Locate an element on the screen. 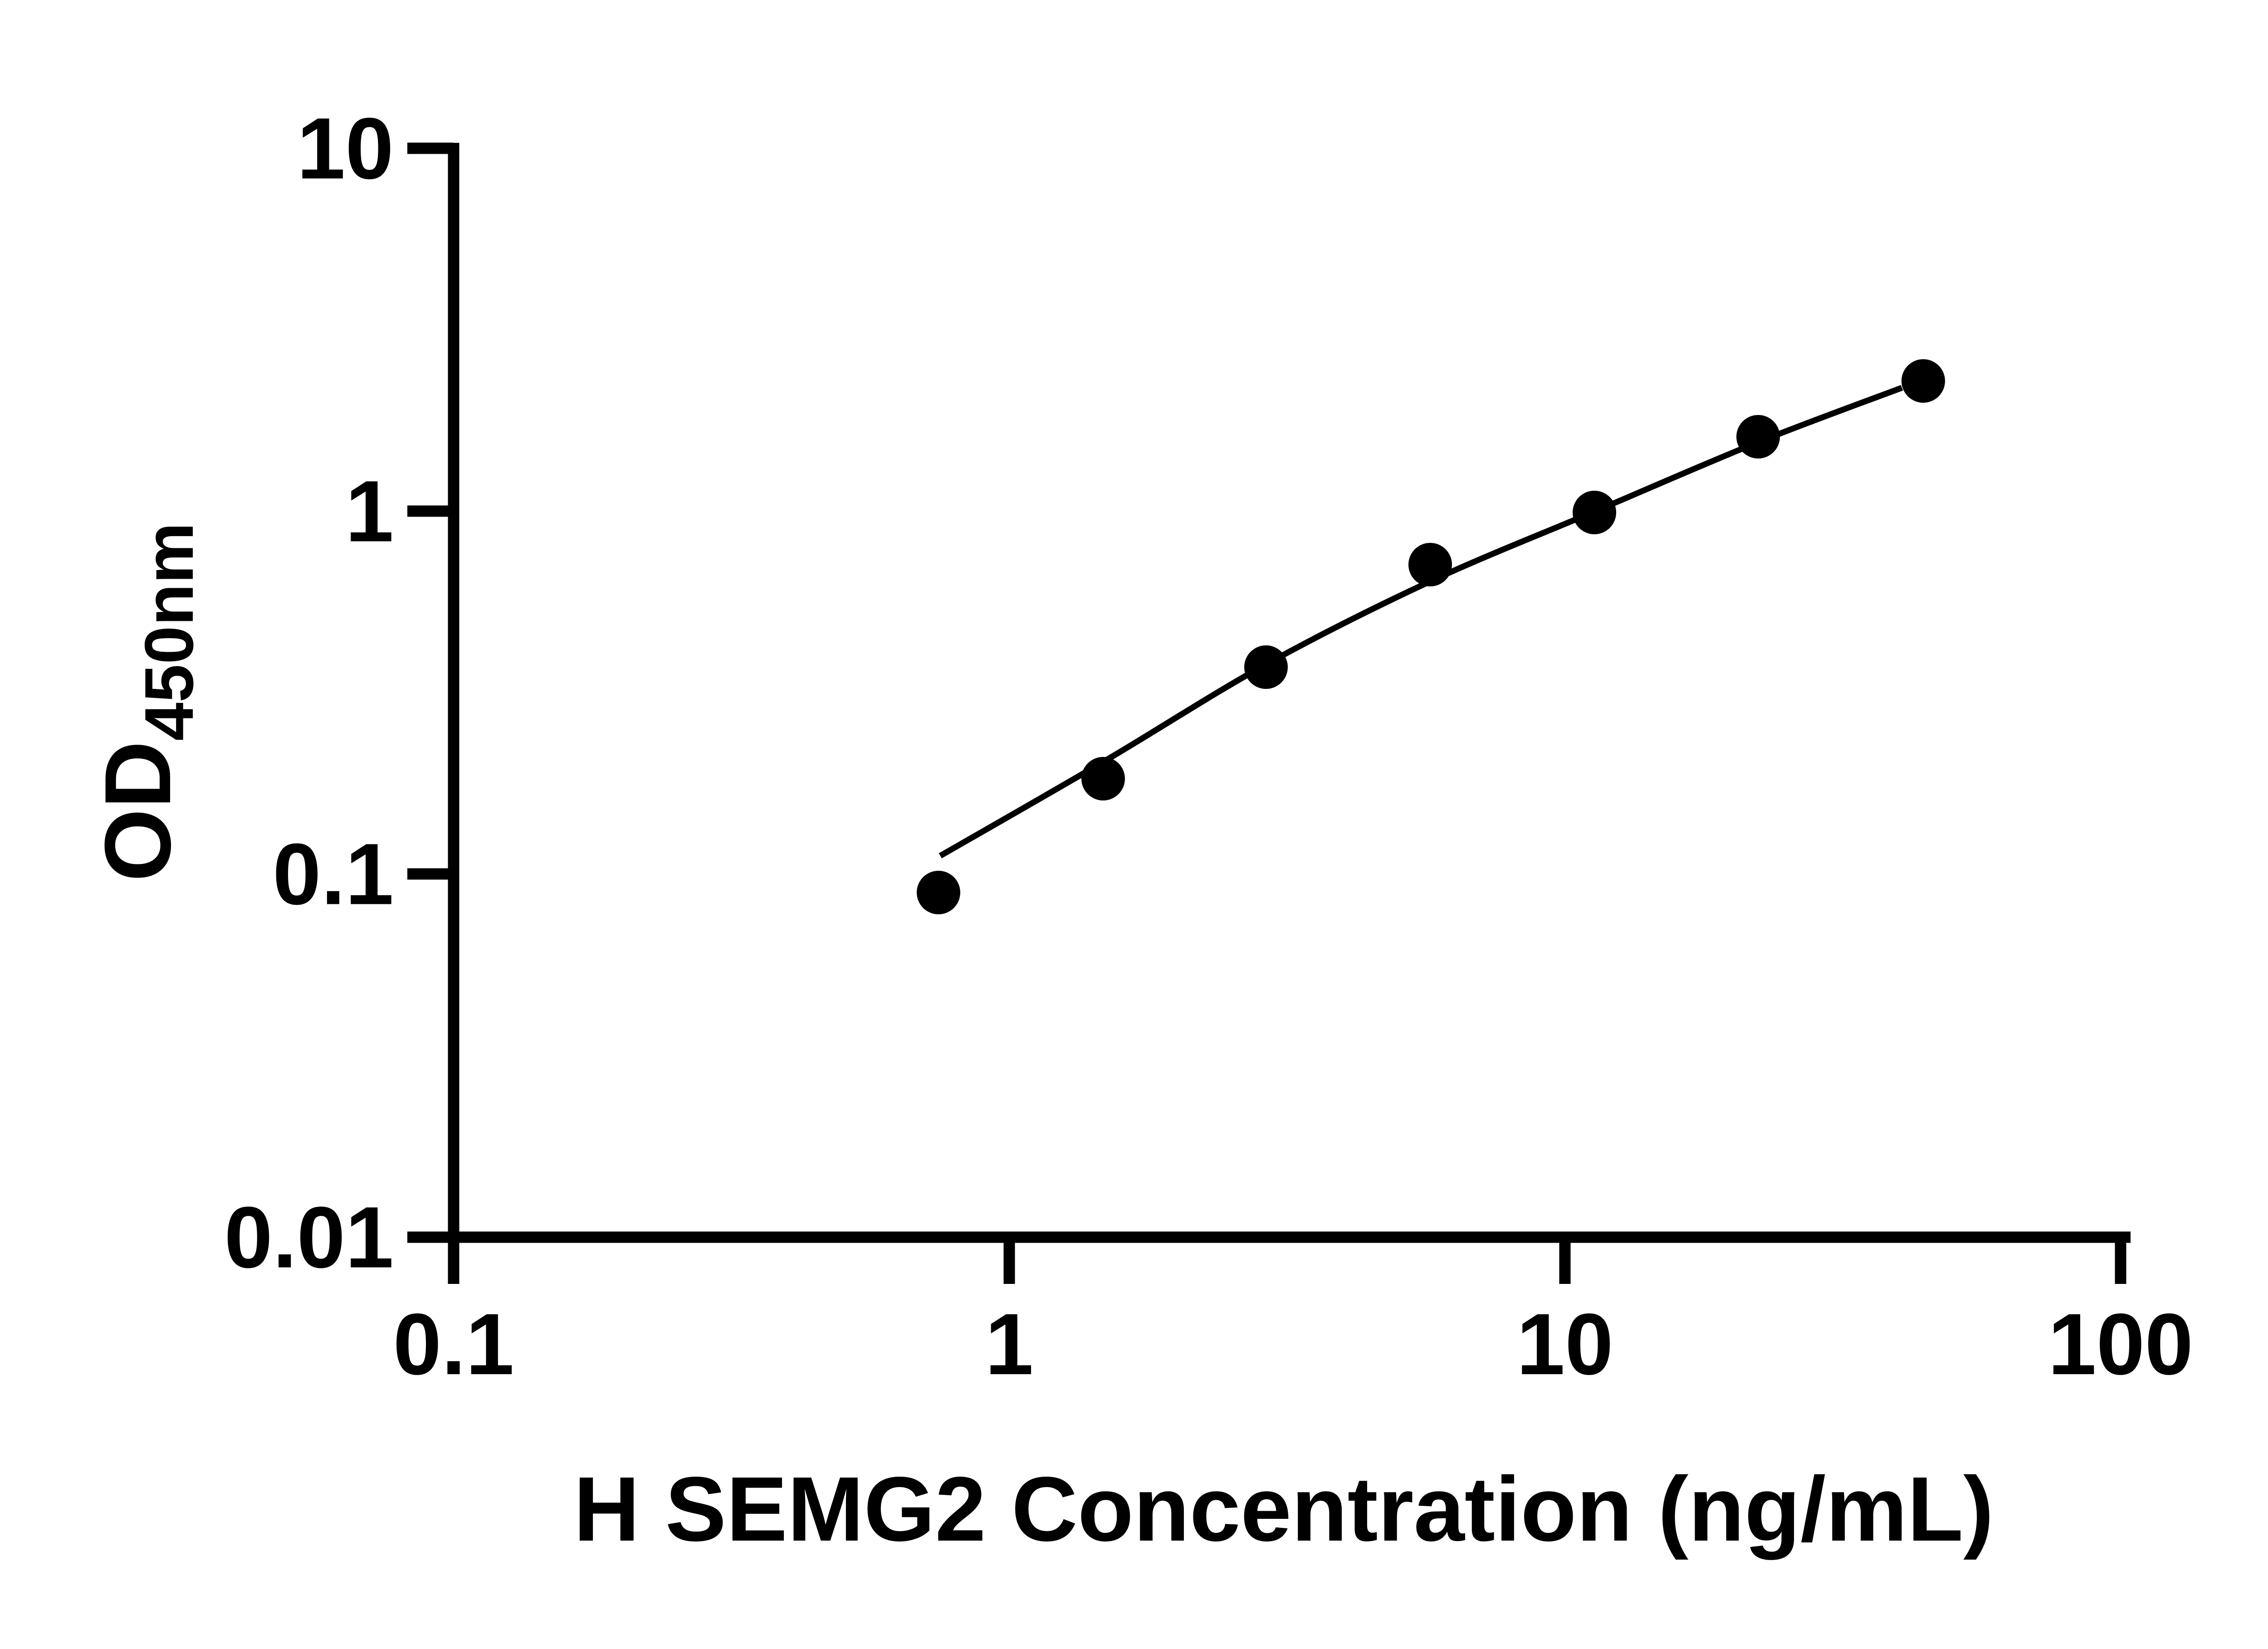 This screenshot has height=1649, width=2268. y-tick-label: 0.01 is located at coordinates (309, 1237).